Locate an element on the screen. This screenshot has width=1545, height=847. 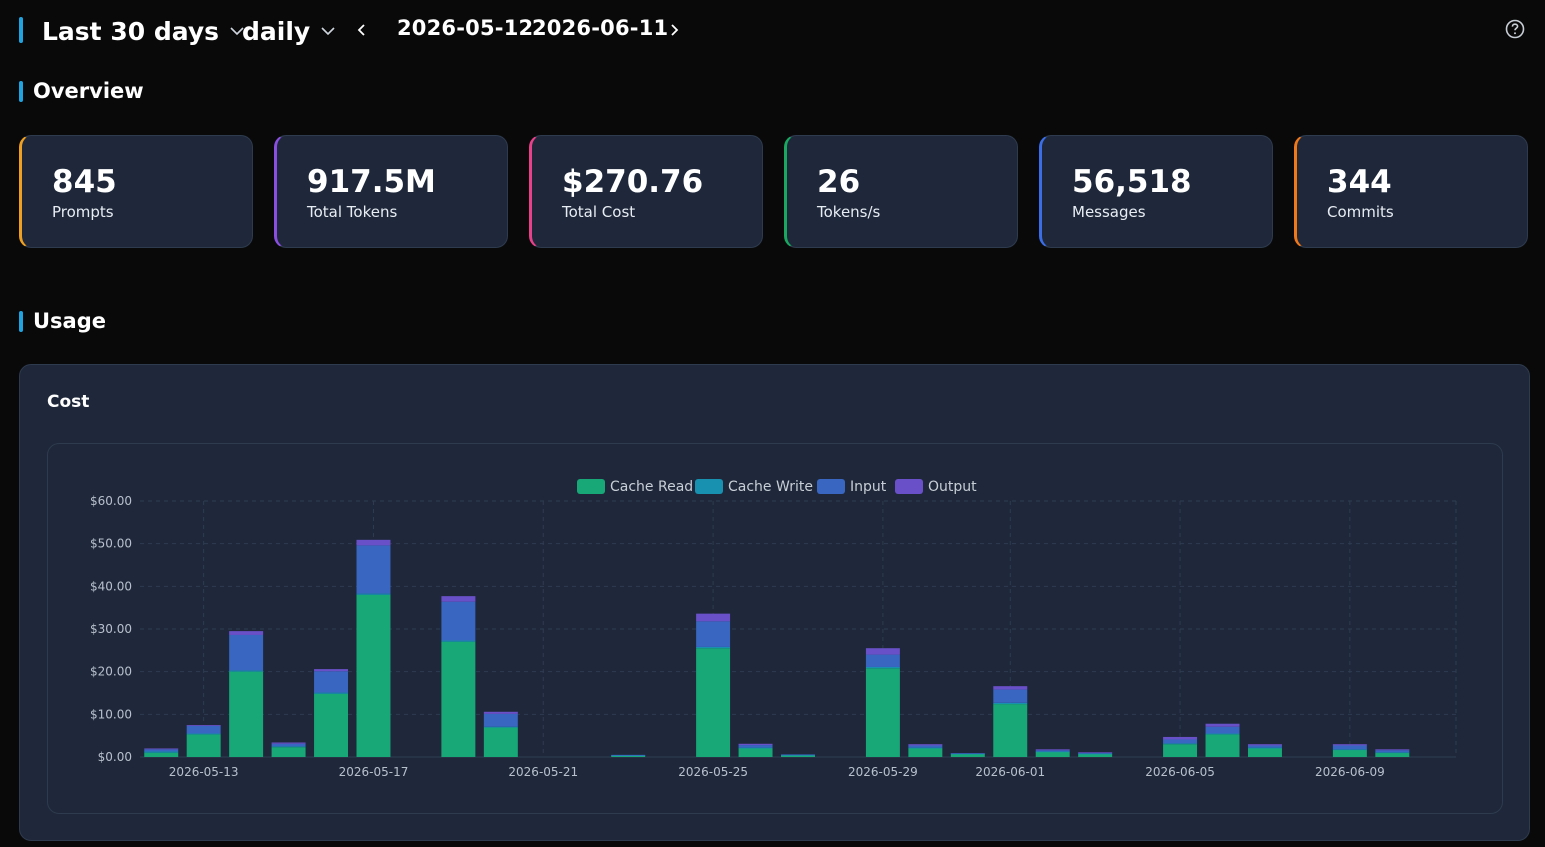
metric-value: 344 is located at coordinates (1359, 182).